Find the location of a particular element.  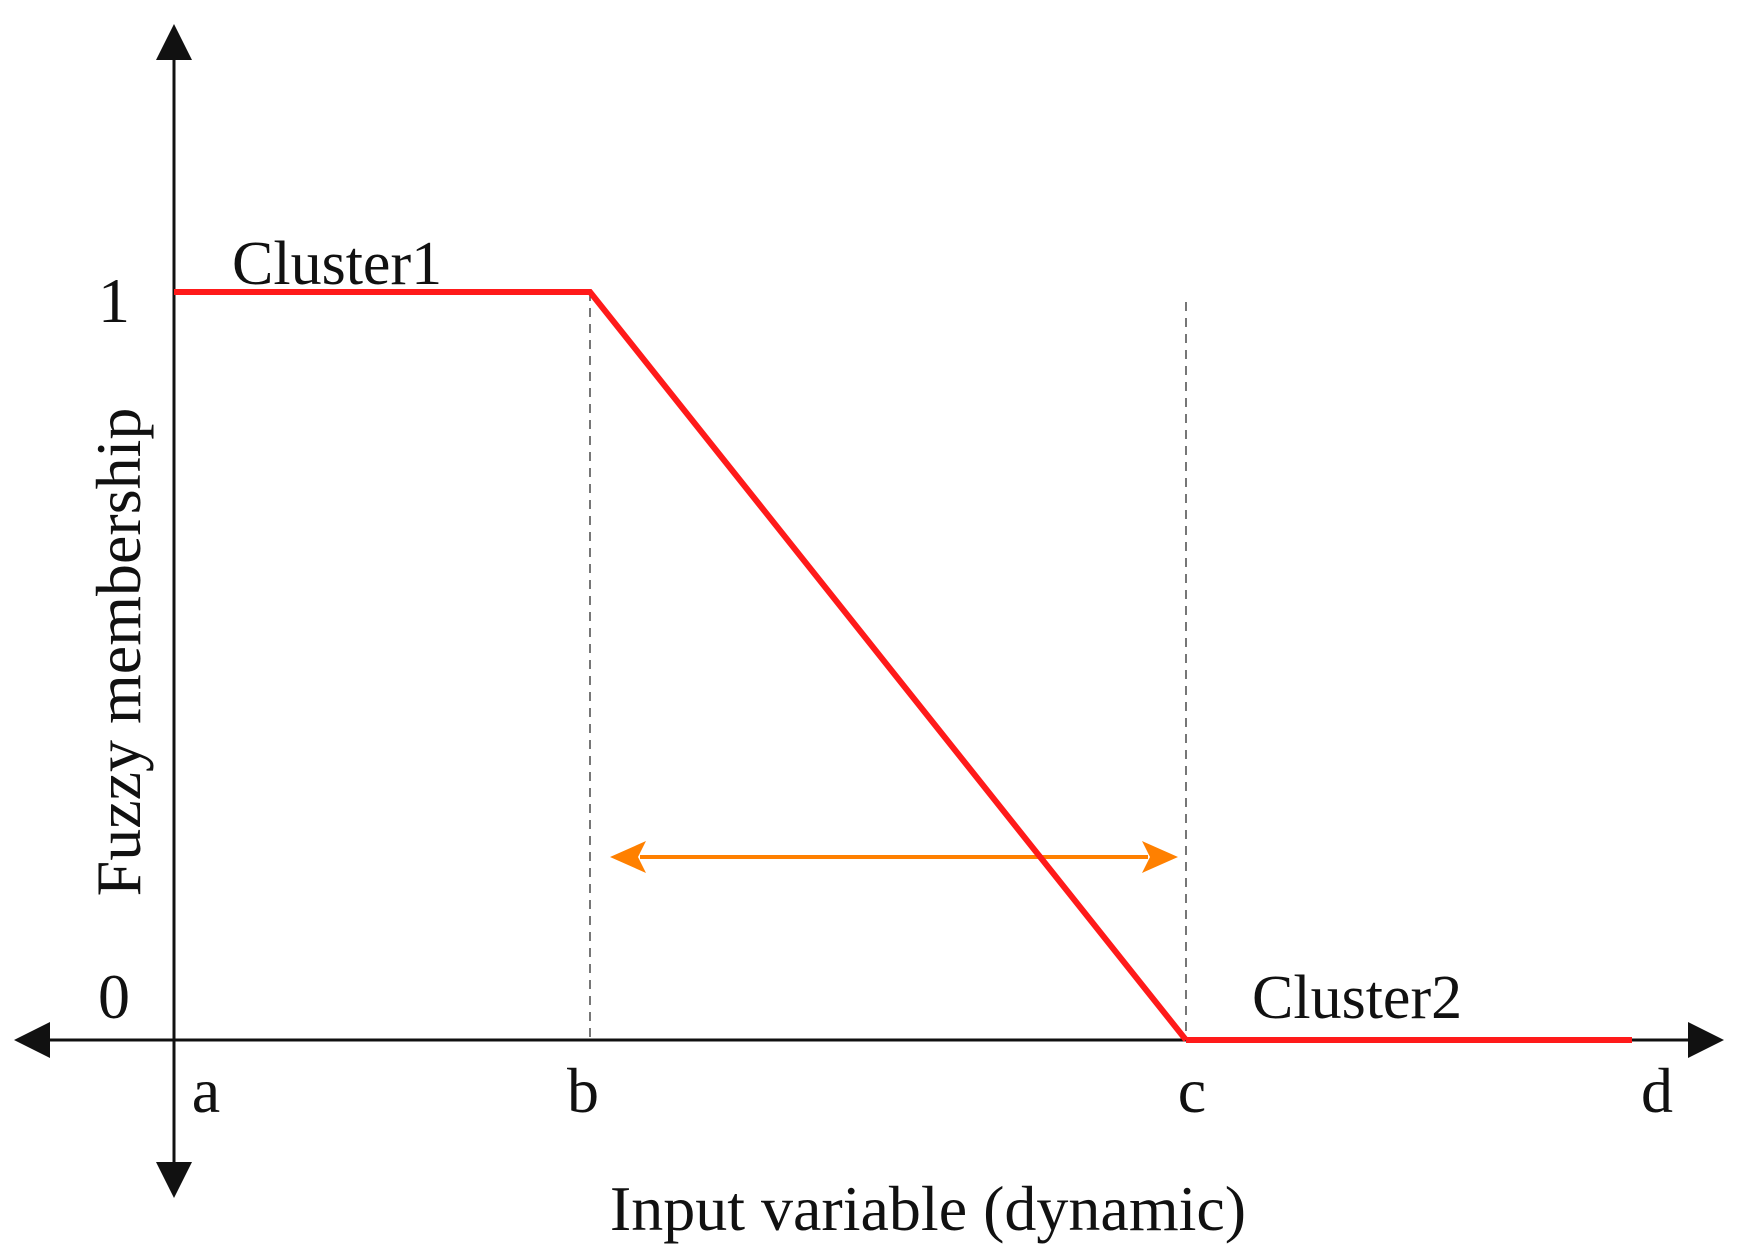

span-arrow-right-head is located at coordinates (1160, 857).